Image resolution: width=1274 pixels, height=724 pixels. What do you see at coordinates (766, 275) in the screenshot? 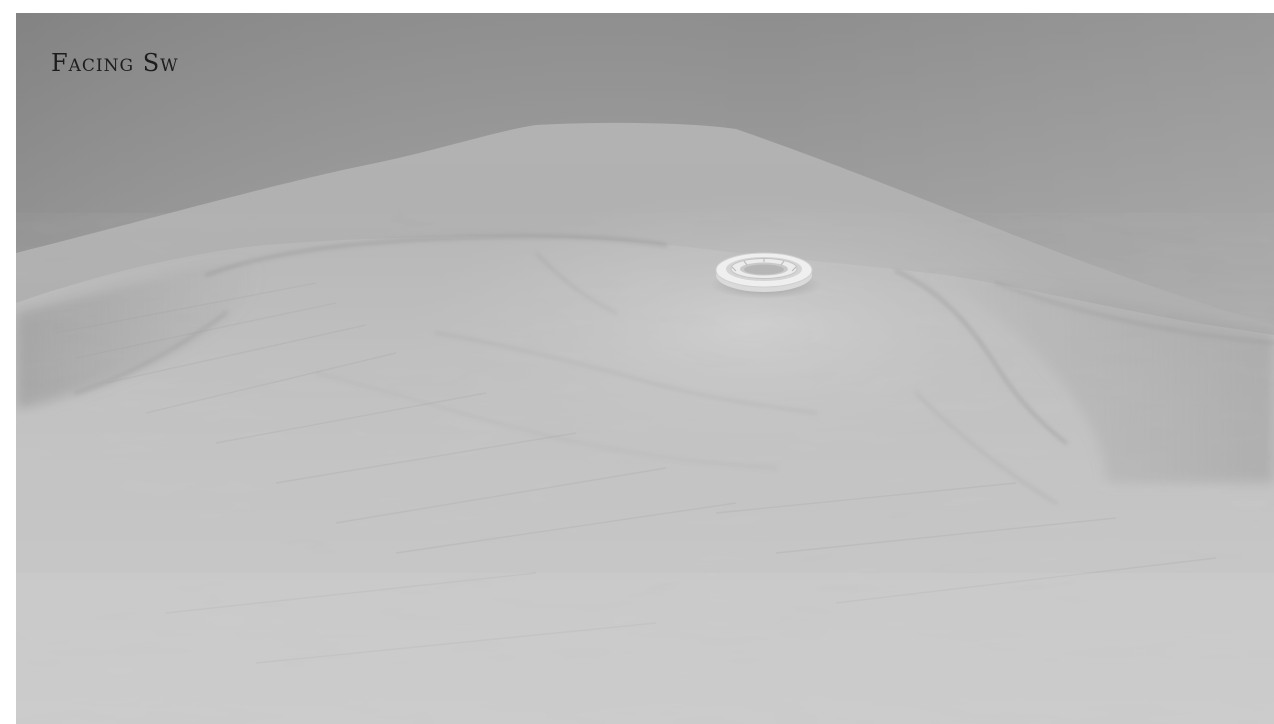
I see `ring-structure` at bounding box center [766, 275].